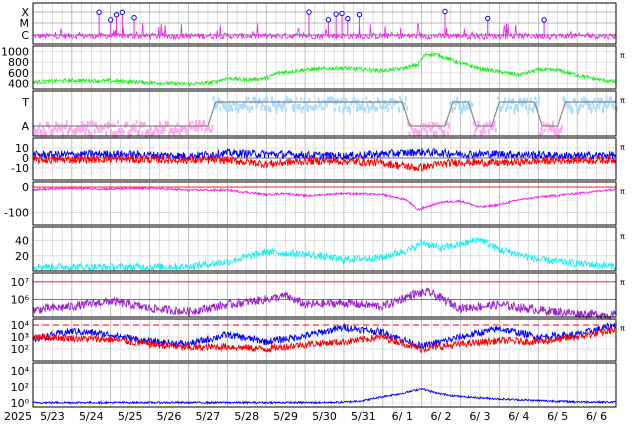 Image resolution: width=634 pixels, height=428 pixels. Describe the element at coordinates (324, 396) in the screenshot. I see `aurora-index-blue-line` at that location.